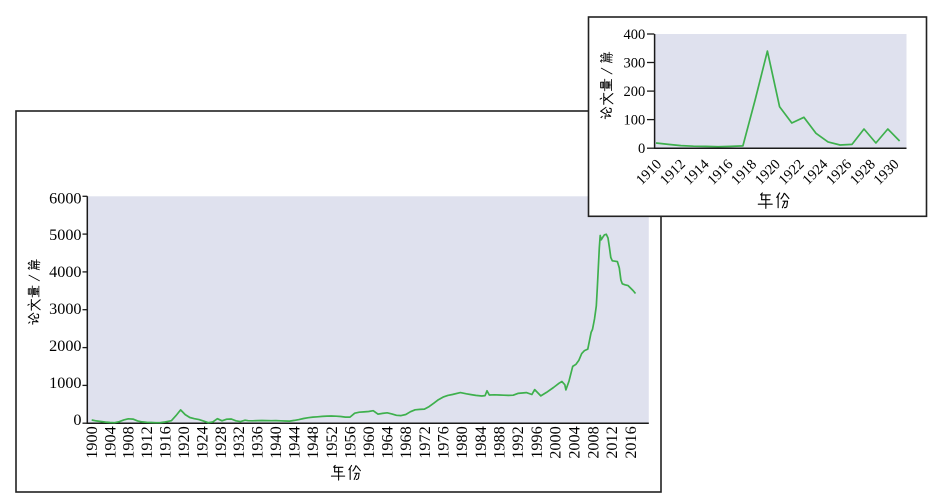 The image size is (940, 499). I want to click on svg-text: 1956, so click(350, 442).